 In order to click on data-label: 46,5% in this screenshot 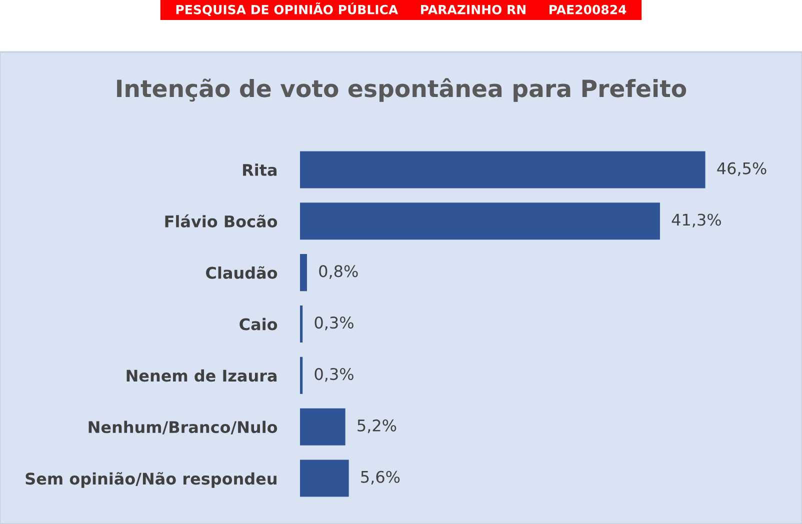, I will do `click(741, 169)`.